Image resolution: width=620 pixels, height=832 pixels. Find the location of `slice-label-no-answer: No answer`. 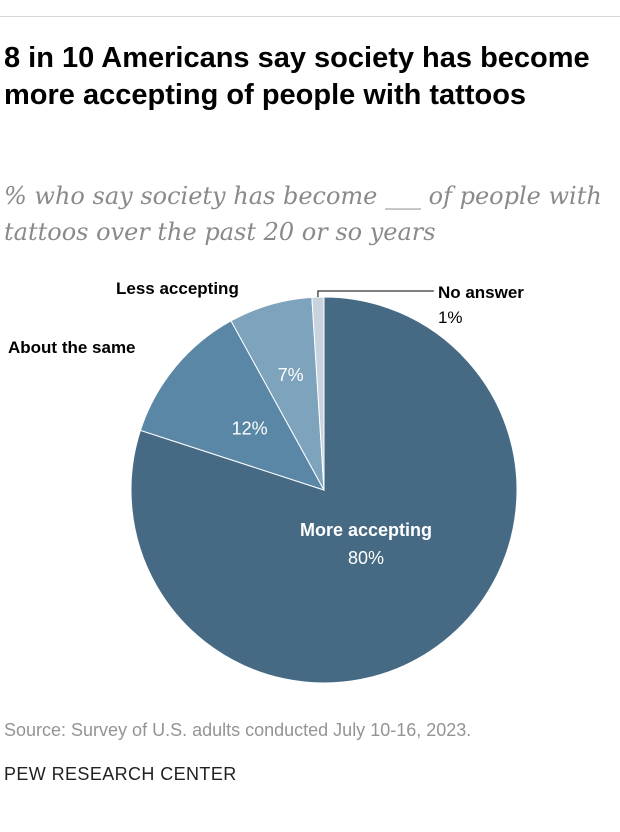

slice-label-no-answer: No answer is located at coordinates (481, 292).